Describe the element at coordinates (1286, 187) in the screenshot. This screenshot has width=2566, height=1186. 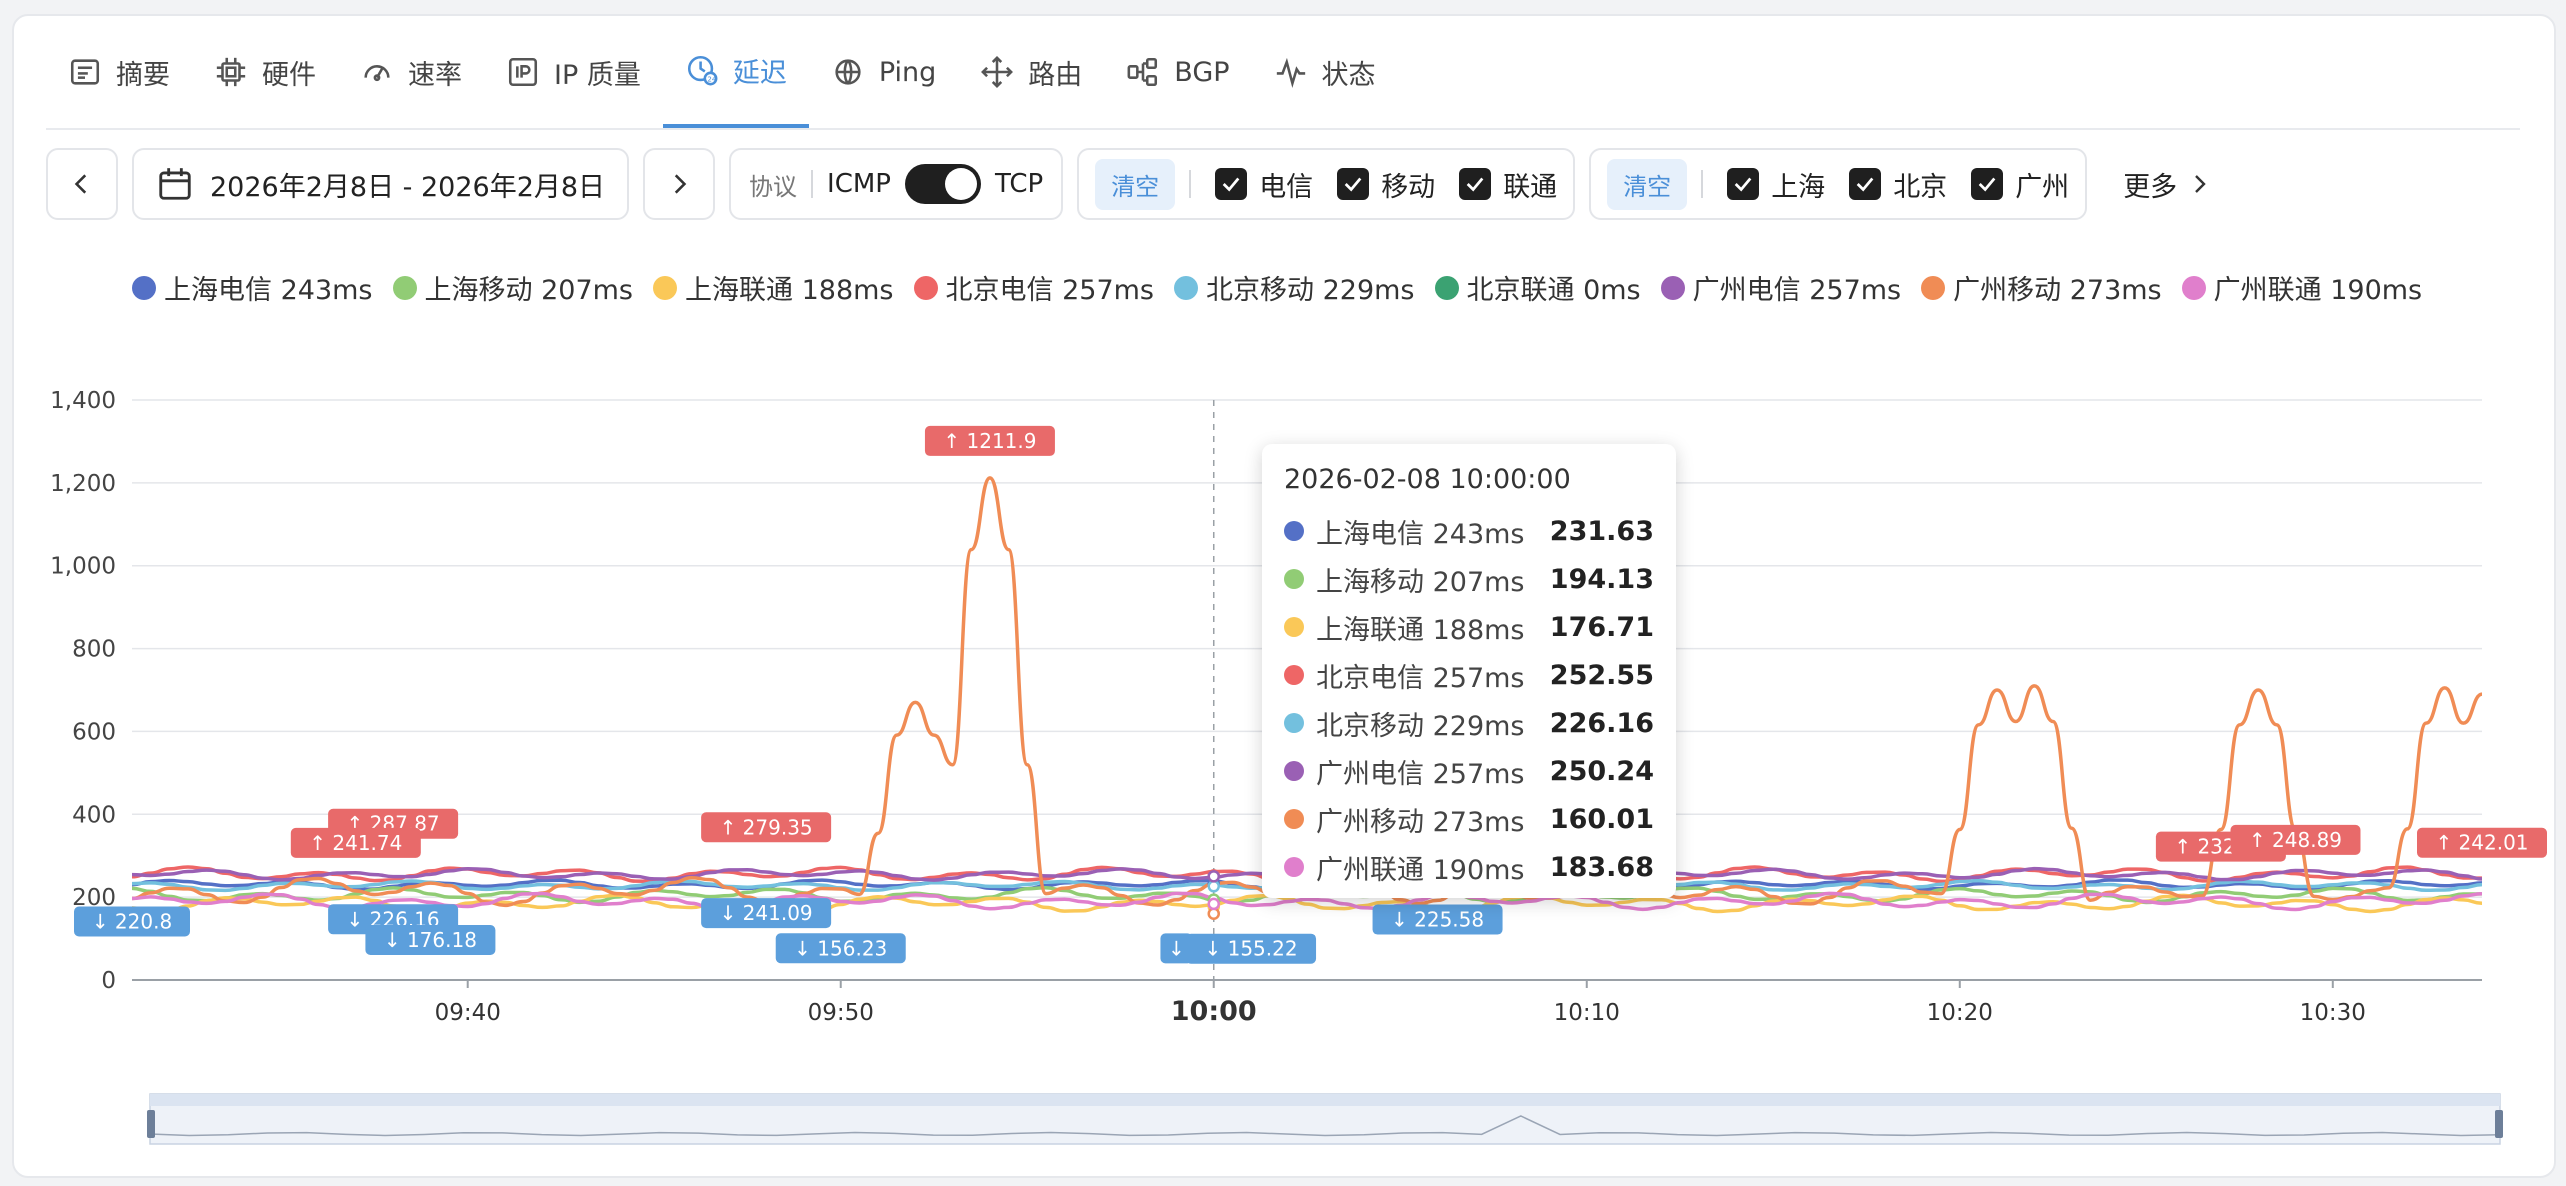
I see `checkbox-label: 电信` at that location.